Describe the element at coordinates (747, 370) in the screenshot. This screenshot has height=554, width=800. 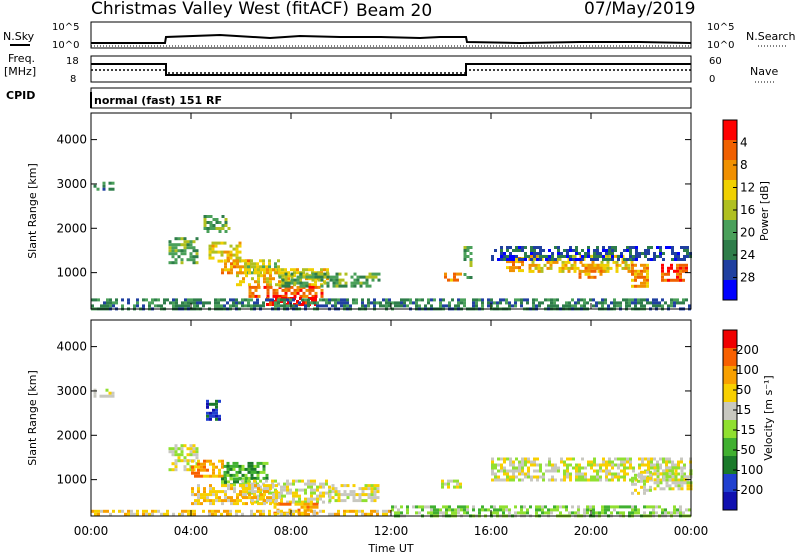
I see `velocity-colorbar-tick: 100` at that location.